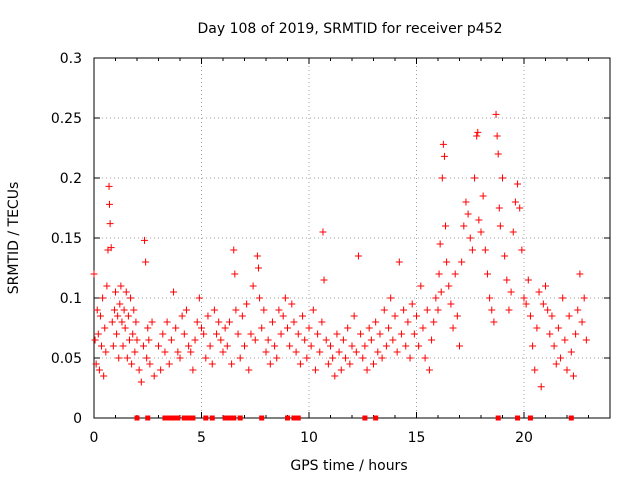 The width and height of the screenshot is (640, 480). I want to click on y-tick-label: 0.1, so click(71, 299).